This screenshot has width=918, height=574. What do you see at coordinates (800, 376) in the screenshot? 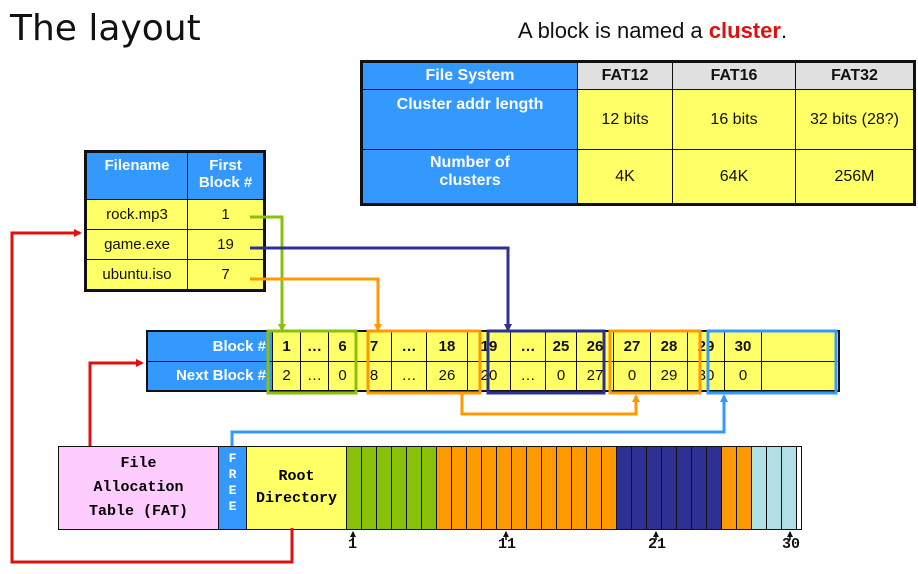
I see `next-block-cell` at bounding box center [800, 376].